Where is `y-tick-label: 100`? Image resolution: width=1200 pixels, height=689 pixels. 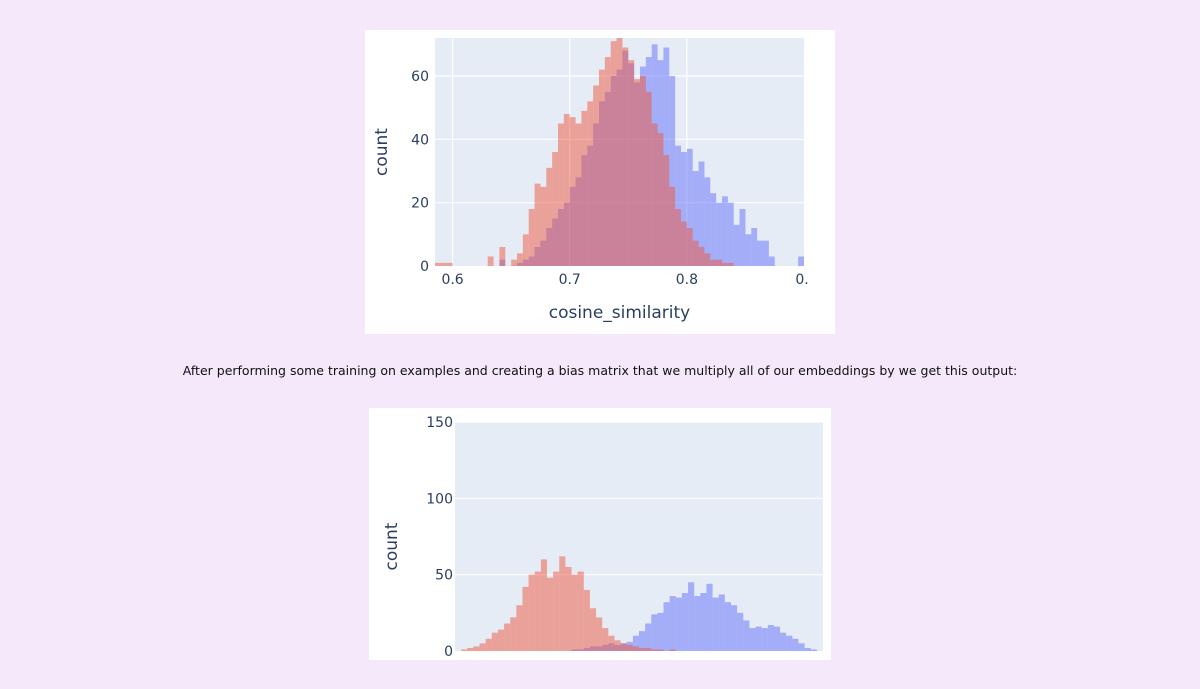
y-tick-label: 100 is located at coordinates (439, 499).